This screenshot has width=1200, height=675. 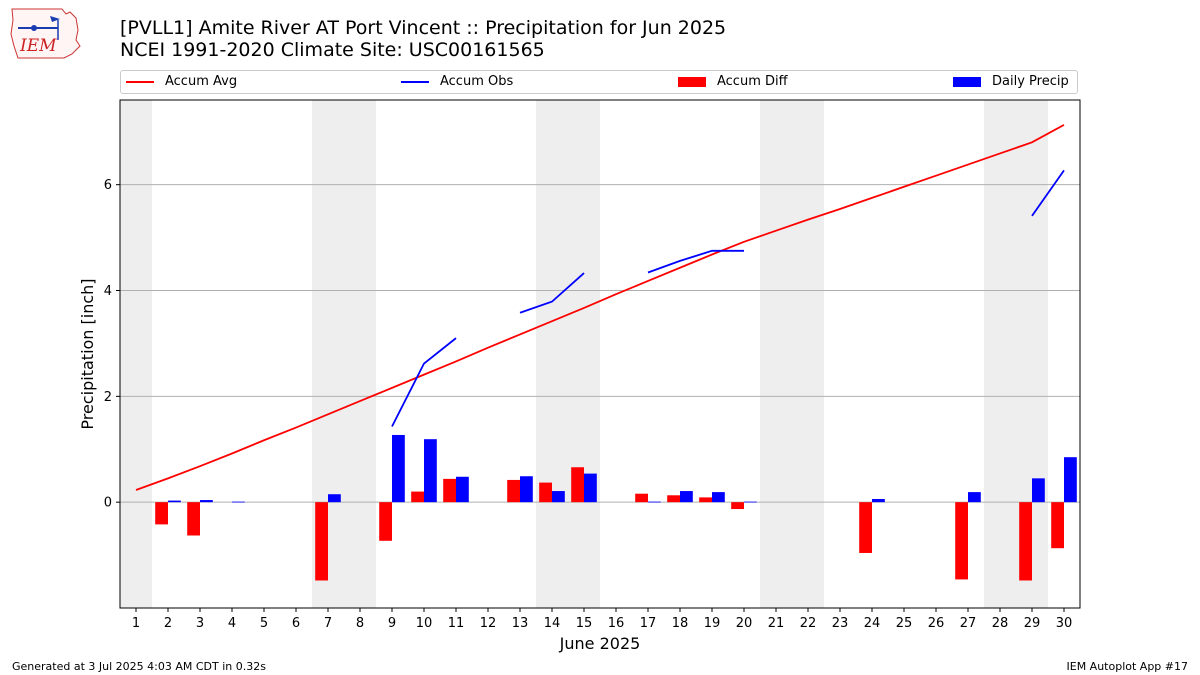 What do you see at coordinates (332, 50) in the screenshot?
I see `chart-subtitle: NCEI 1991-2020 Climate Site: USC00161565` at bounding box center [332, 50].